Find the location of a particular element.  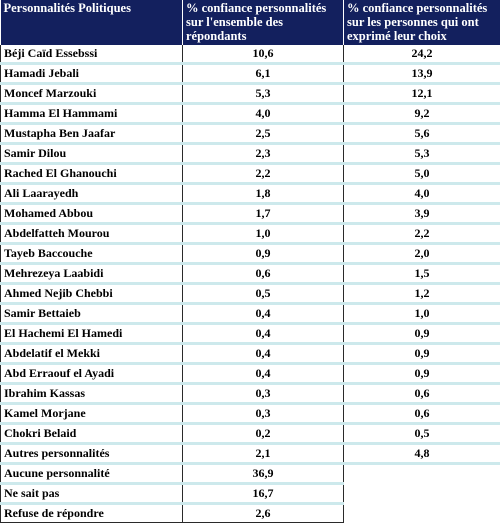

personality-name: Autres personnalités is located at coordinates (92, 454).